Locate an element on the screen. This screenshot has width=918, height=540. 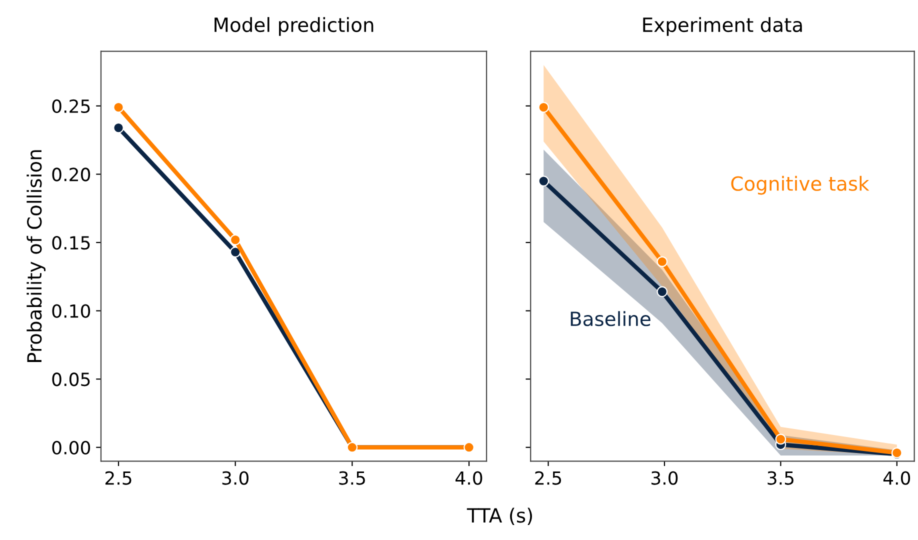
text: Cognitive task is located at coordinates (800, 185).